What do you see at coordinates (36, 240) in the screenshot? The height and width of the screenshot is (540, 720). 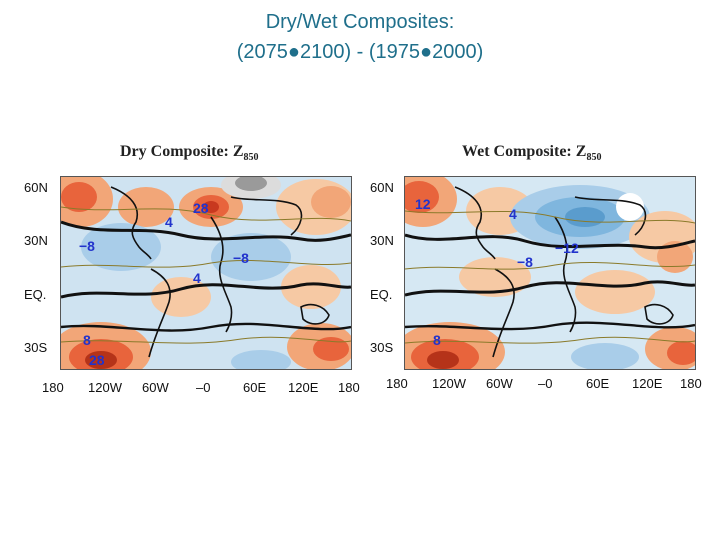 I see `dry-lat-label-30n: 30N` at bounding box center [36, 240].